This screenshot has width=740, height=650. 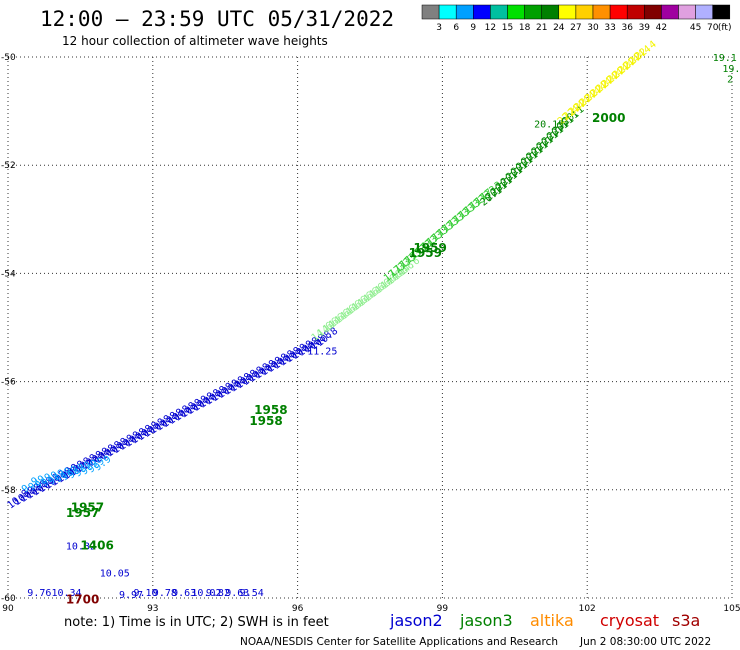 What do you see at coordinates (8, 599) in the screenshot?
I see `y-tick-label: -60` at bounding box center [8, 599].